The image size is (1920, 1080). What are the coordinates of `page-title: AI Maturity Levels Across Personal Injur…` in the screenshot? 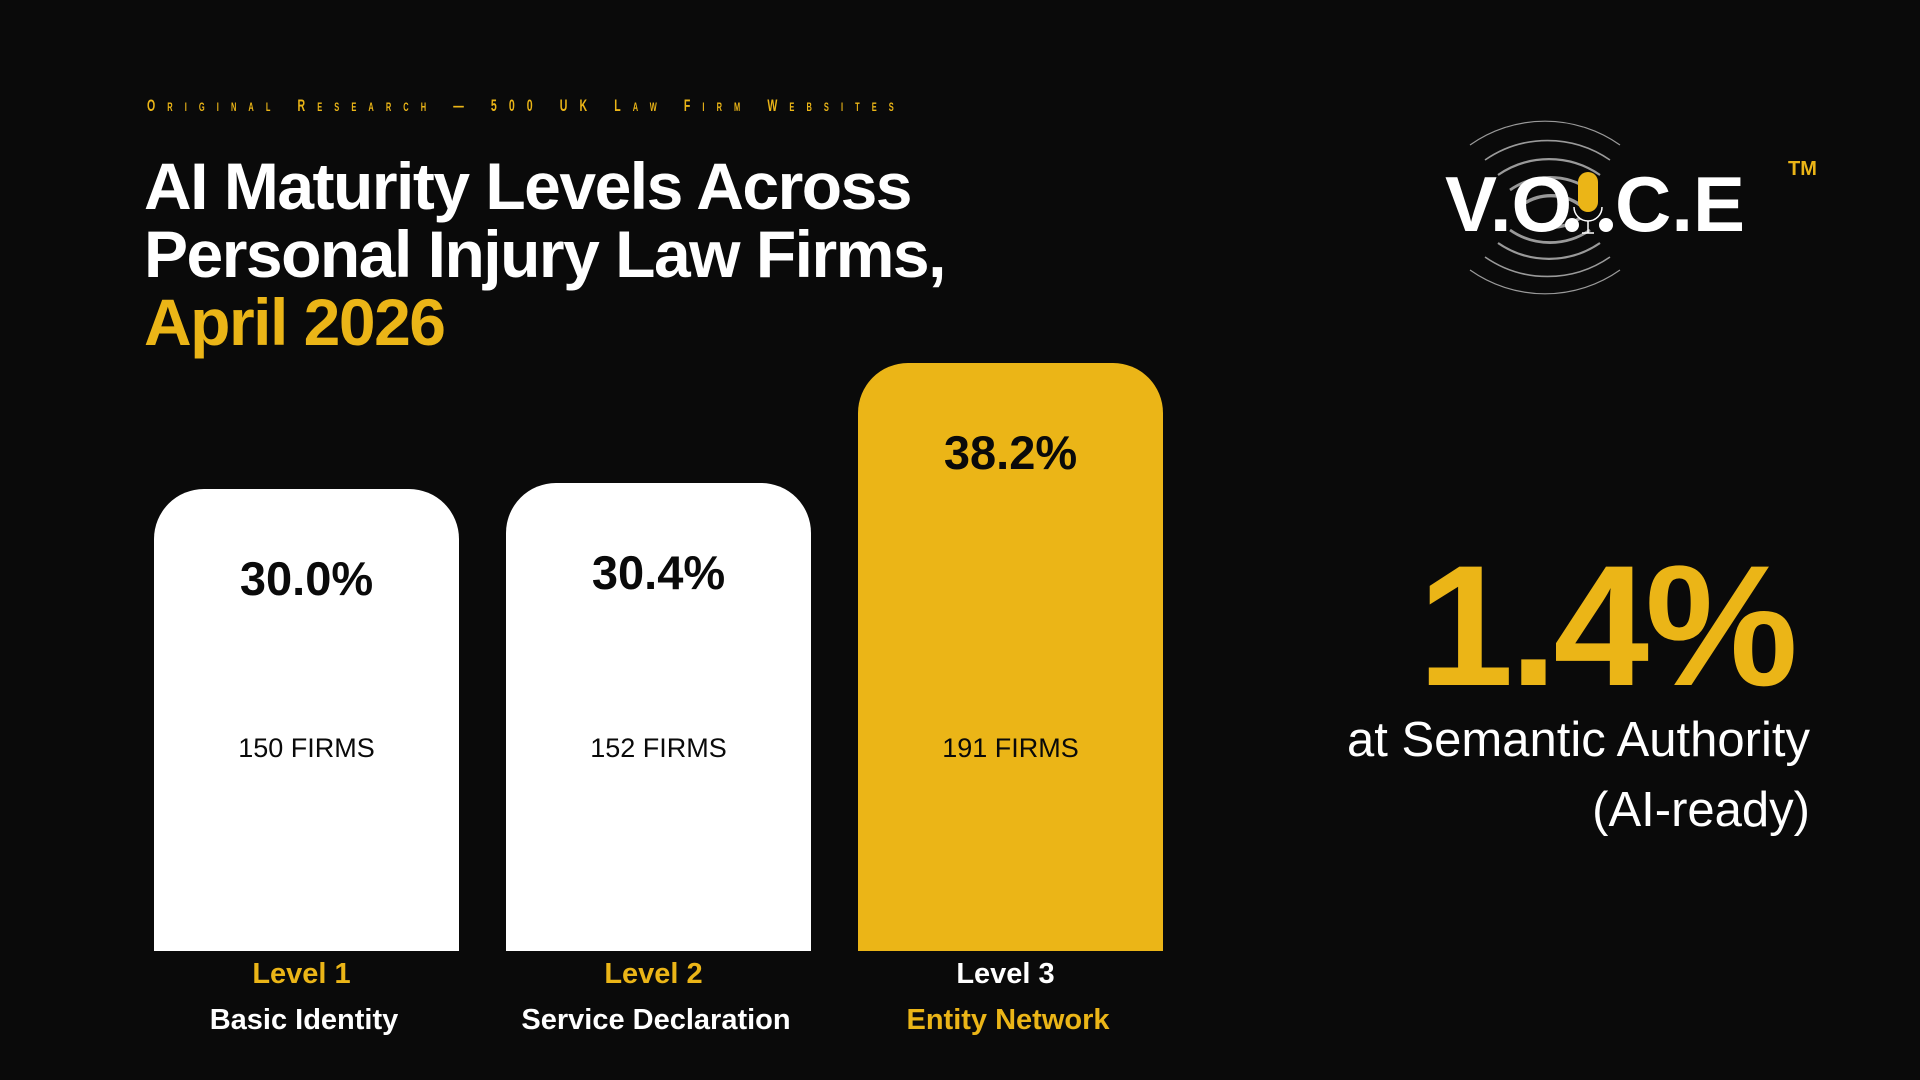 It's located at (545, 254).